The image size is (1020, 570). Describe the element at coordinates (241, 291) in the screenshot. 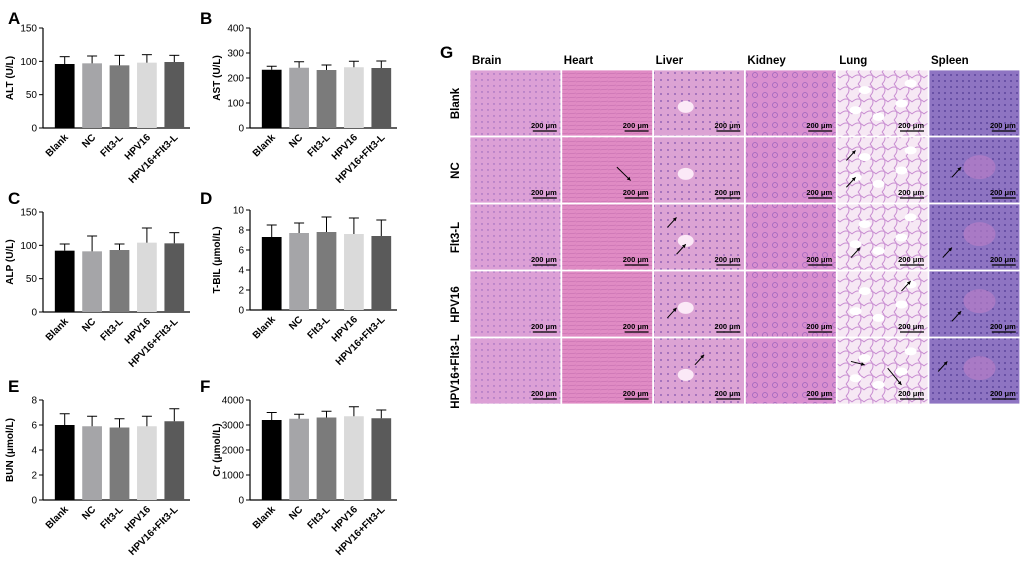

I see `chart-d-y-tick-label: 2` at that location.